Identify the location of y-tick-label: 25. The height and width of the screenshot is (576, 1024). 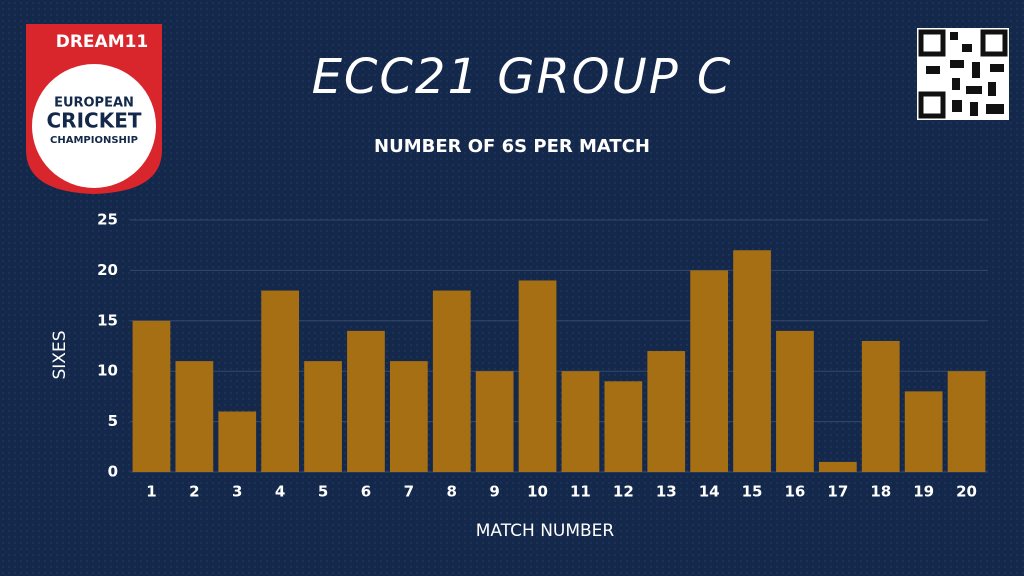
(107, 220).